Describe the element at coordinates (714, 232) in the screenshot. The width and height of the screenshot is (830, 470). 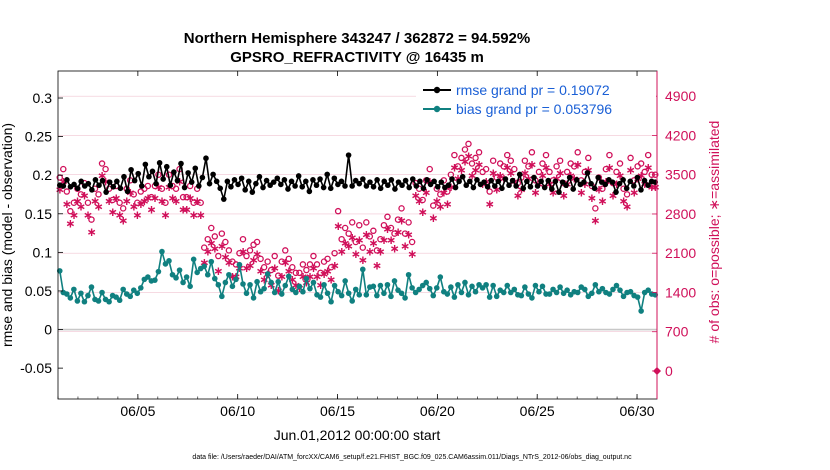
I see `y-right-axis-label: # of obs: o=possible; ∗=assimilated` at that location.